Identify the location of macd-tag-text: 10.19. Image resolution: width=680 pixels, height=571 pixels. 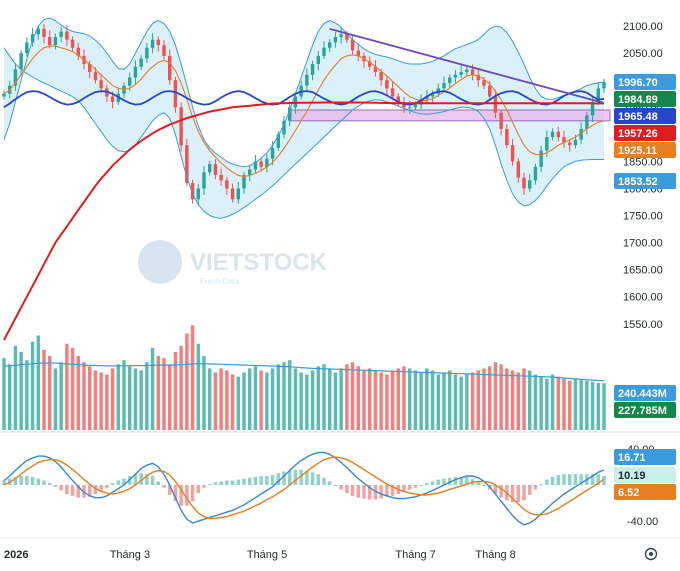
(632, 476).